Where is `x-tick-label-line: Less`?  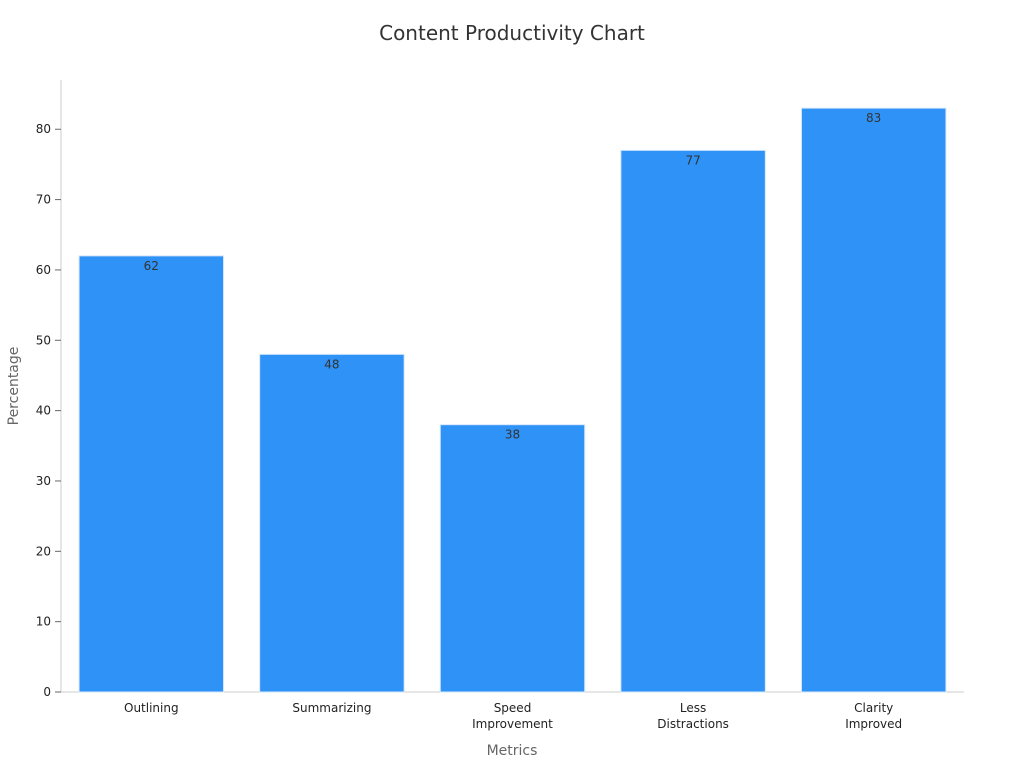
x-tick-label-line: Less is located at coordinates (693, 708).